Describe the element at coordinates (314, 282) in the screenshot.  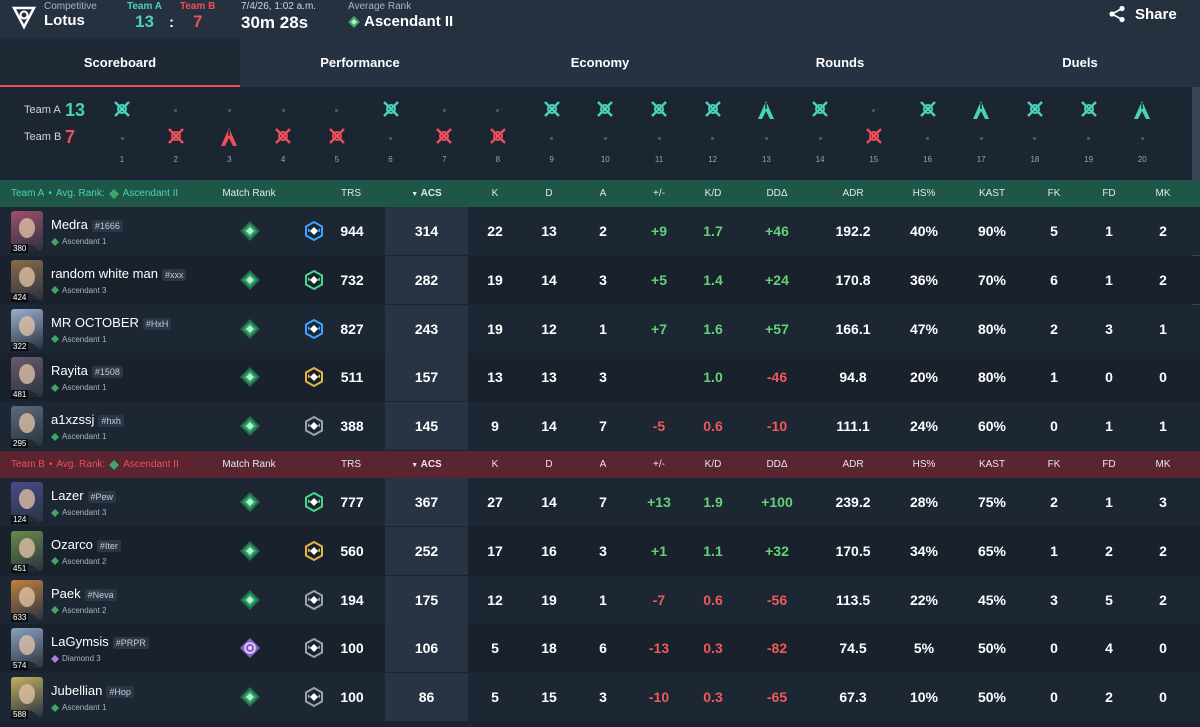
I see `trs-tier-icon` at that location.